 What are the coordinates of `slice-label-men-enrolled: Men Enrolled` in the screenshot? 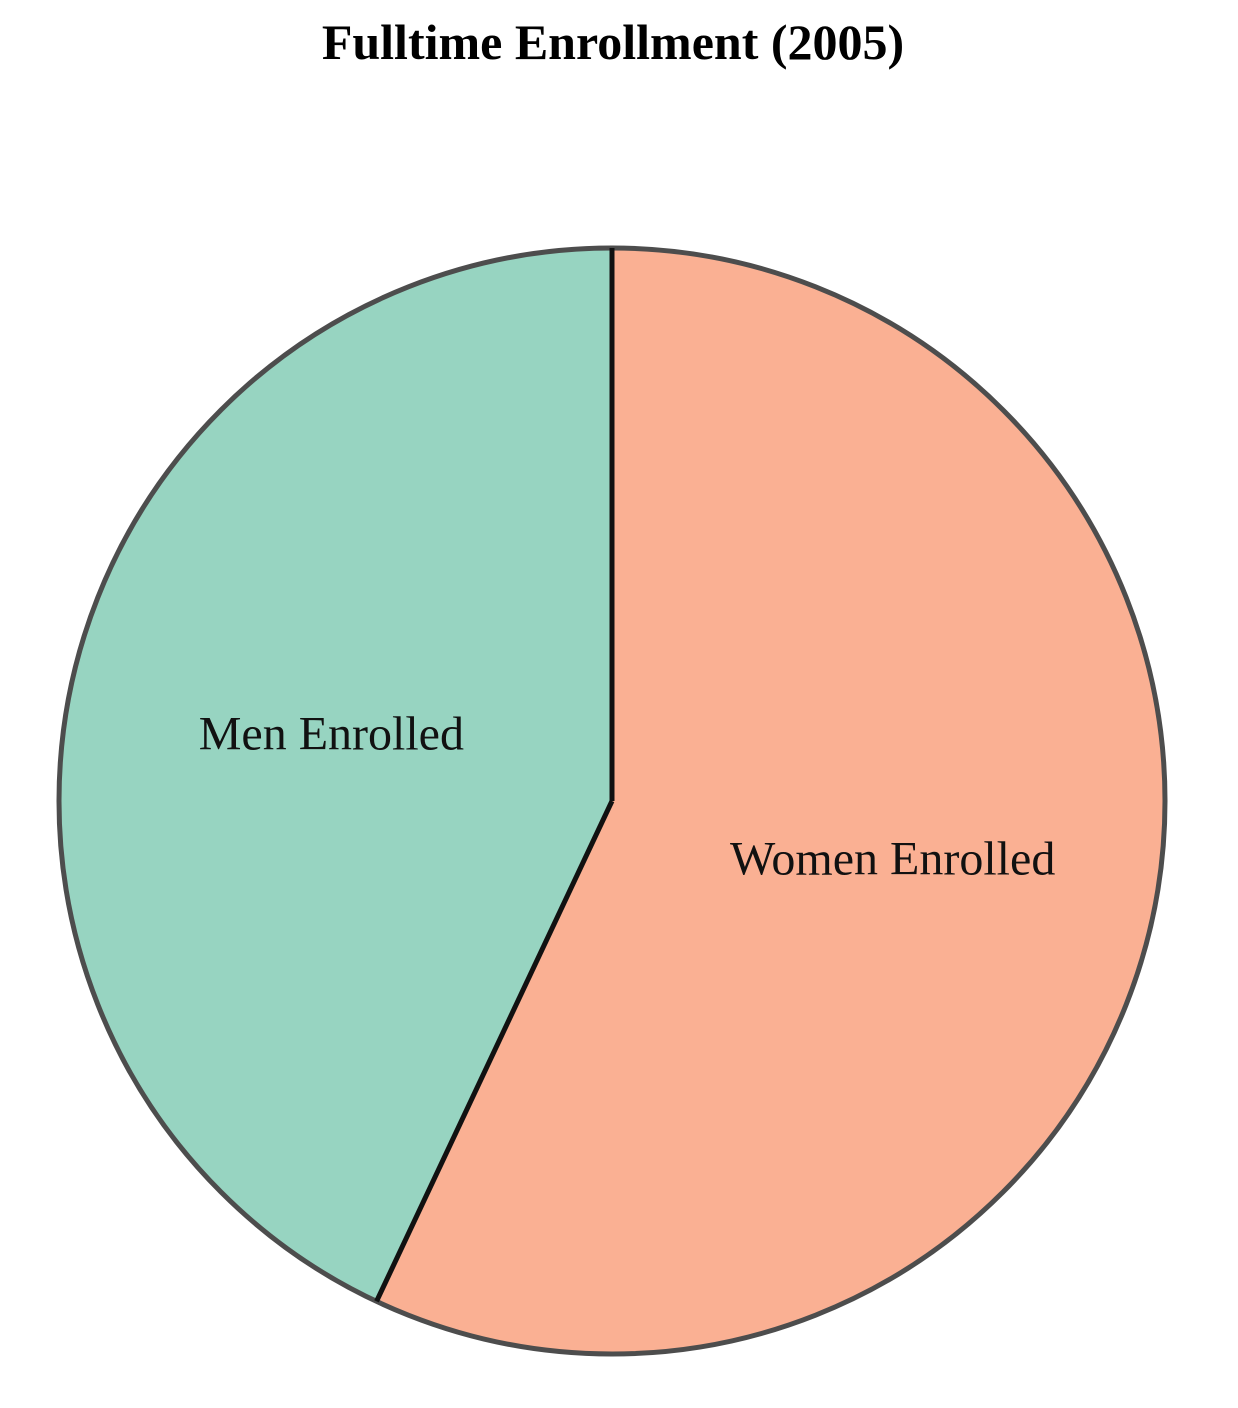 It's located at (331, 733).